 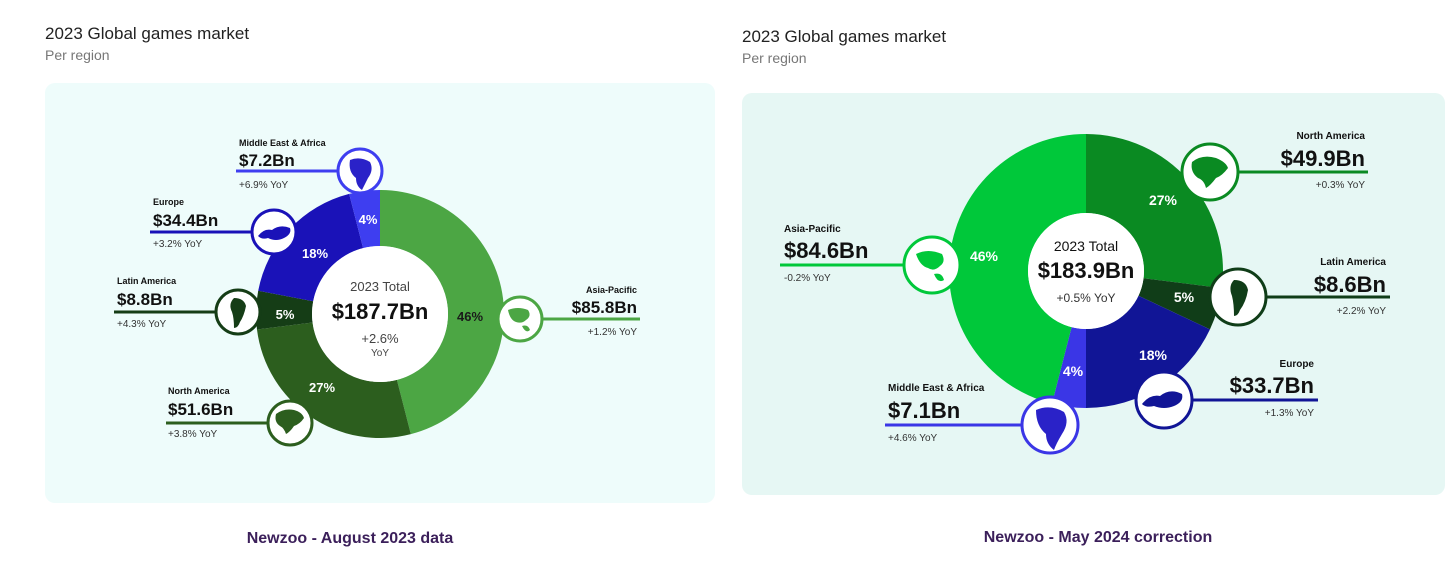 What do you see at coordinates (936, 388) in the screenshot?
I see `right-mea-name: Middle East & Africa` at bounding box center [936, 388].